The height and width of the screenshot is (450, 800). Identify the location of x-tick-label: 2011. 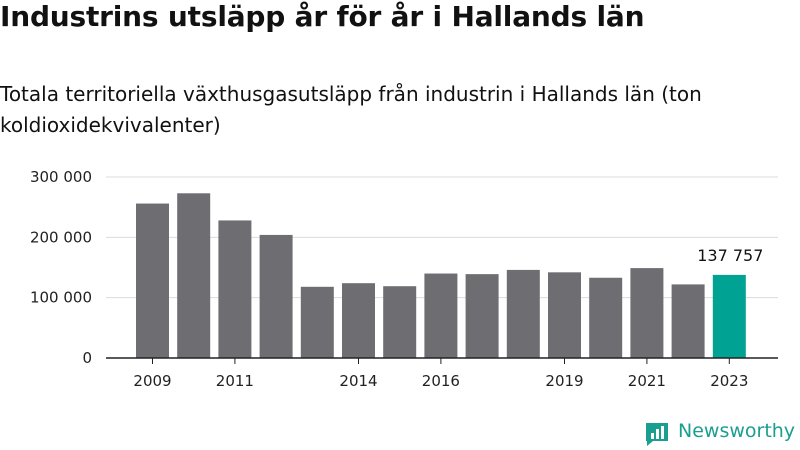
(235, 381).